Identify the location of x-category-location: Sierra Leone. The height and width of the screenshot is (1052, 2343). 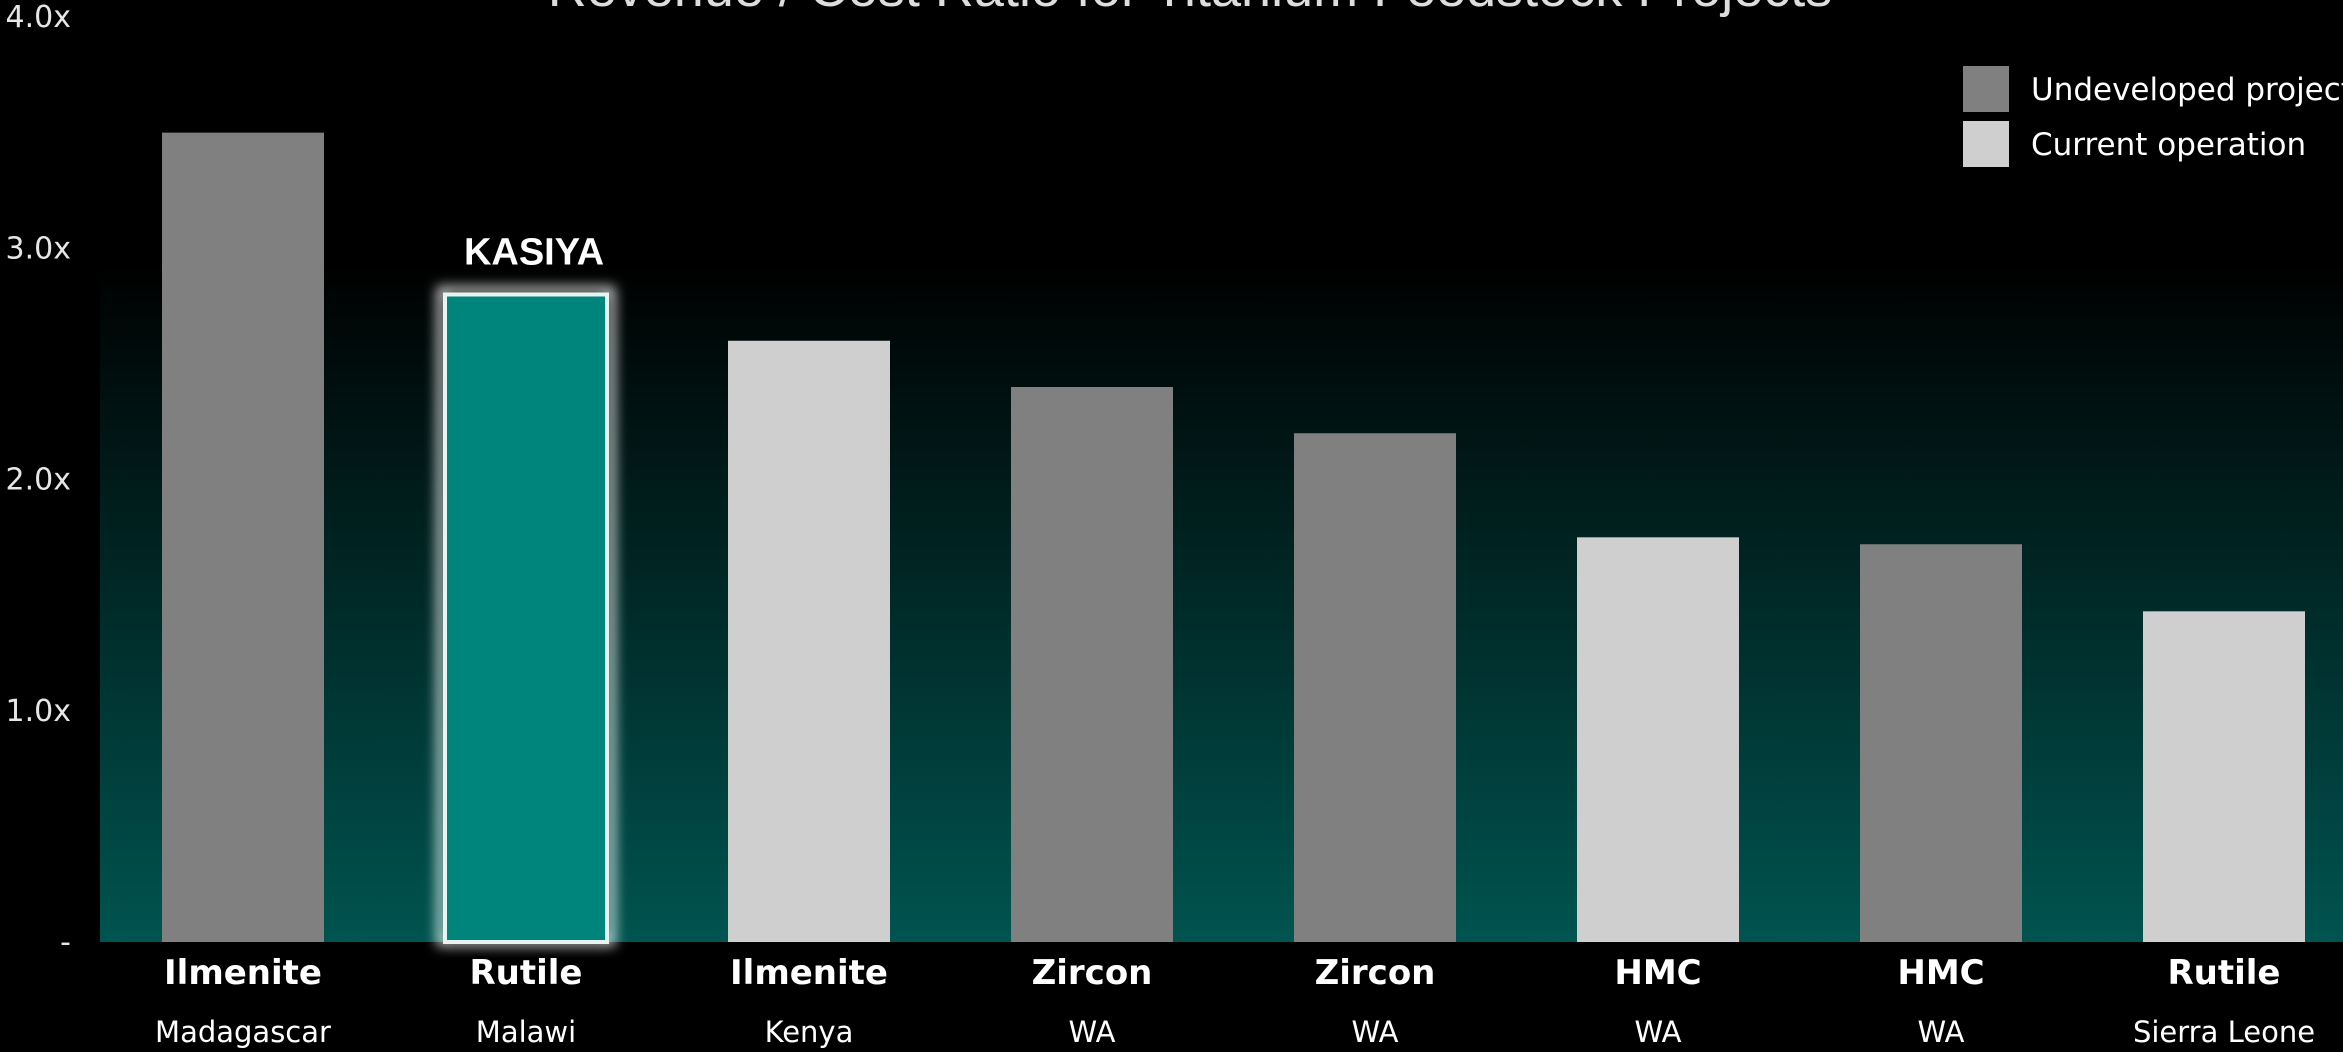
(2224, 1032).